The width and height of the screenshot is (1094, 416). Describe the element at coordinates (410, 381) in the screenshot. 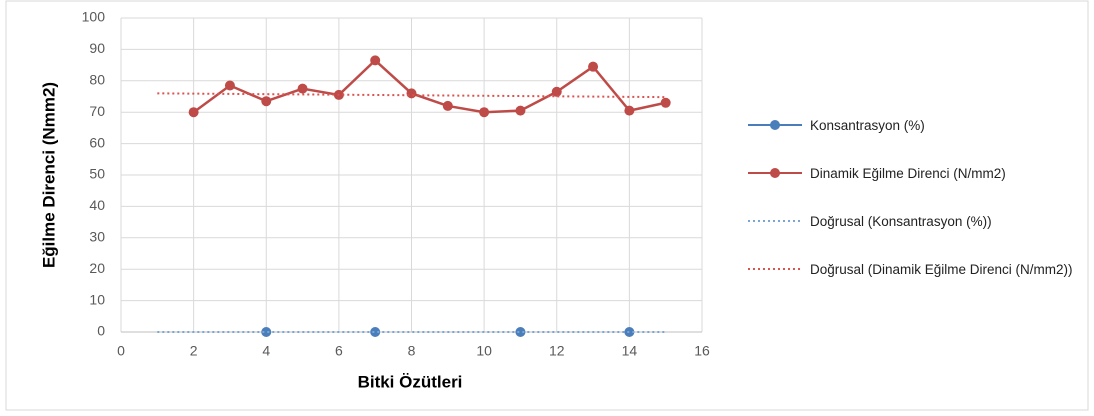

I see `x-axis-title: Bitki Özütleri` at that location.